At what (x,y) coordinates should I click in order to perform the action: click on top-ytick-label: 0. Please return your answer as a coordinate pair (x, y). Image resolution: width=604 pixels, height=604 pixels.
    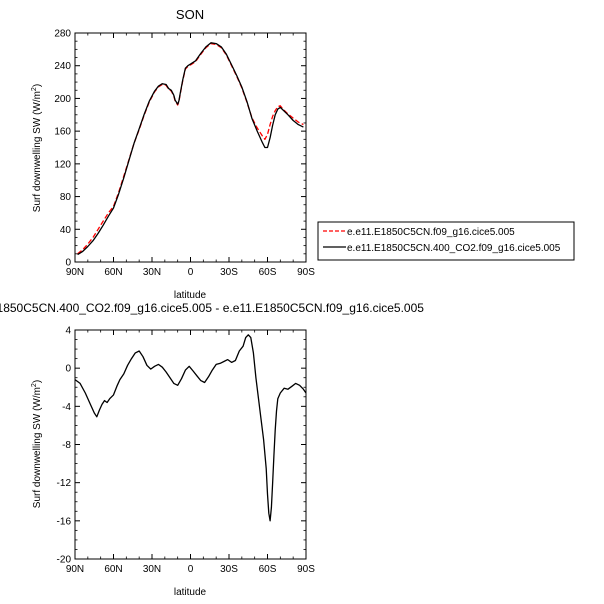
    Looking at the image, I should click on (68, 263).